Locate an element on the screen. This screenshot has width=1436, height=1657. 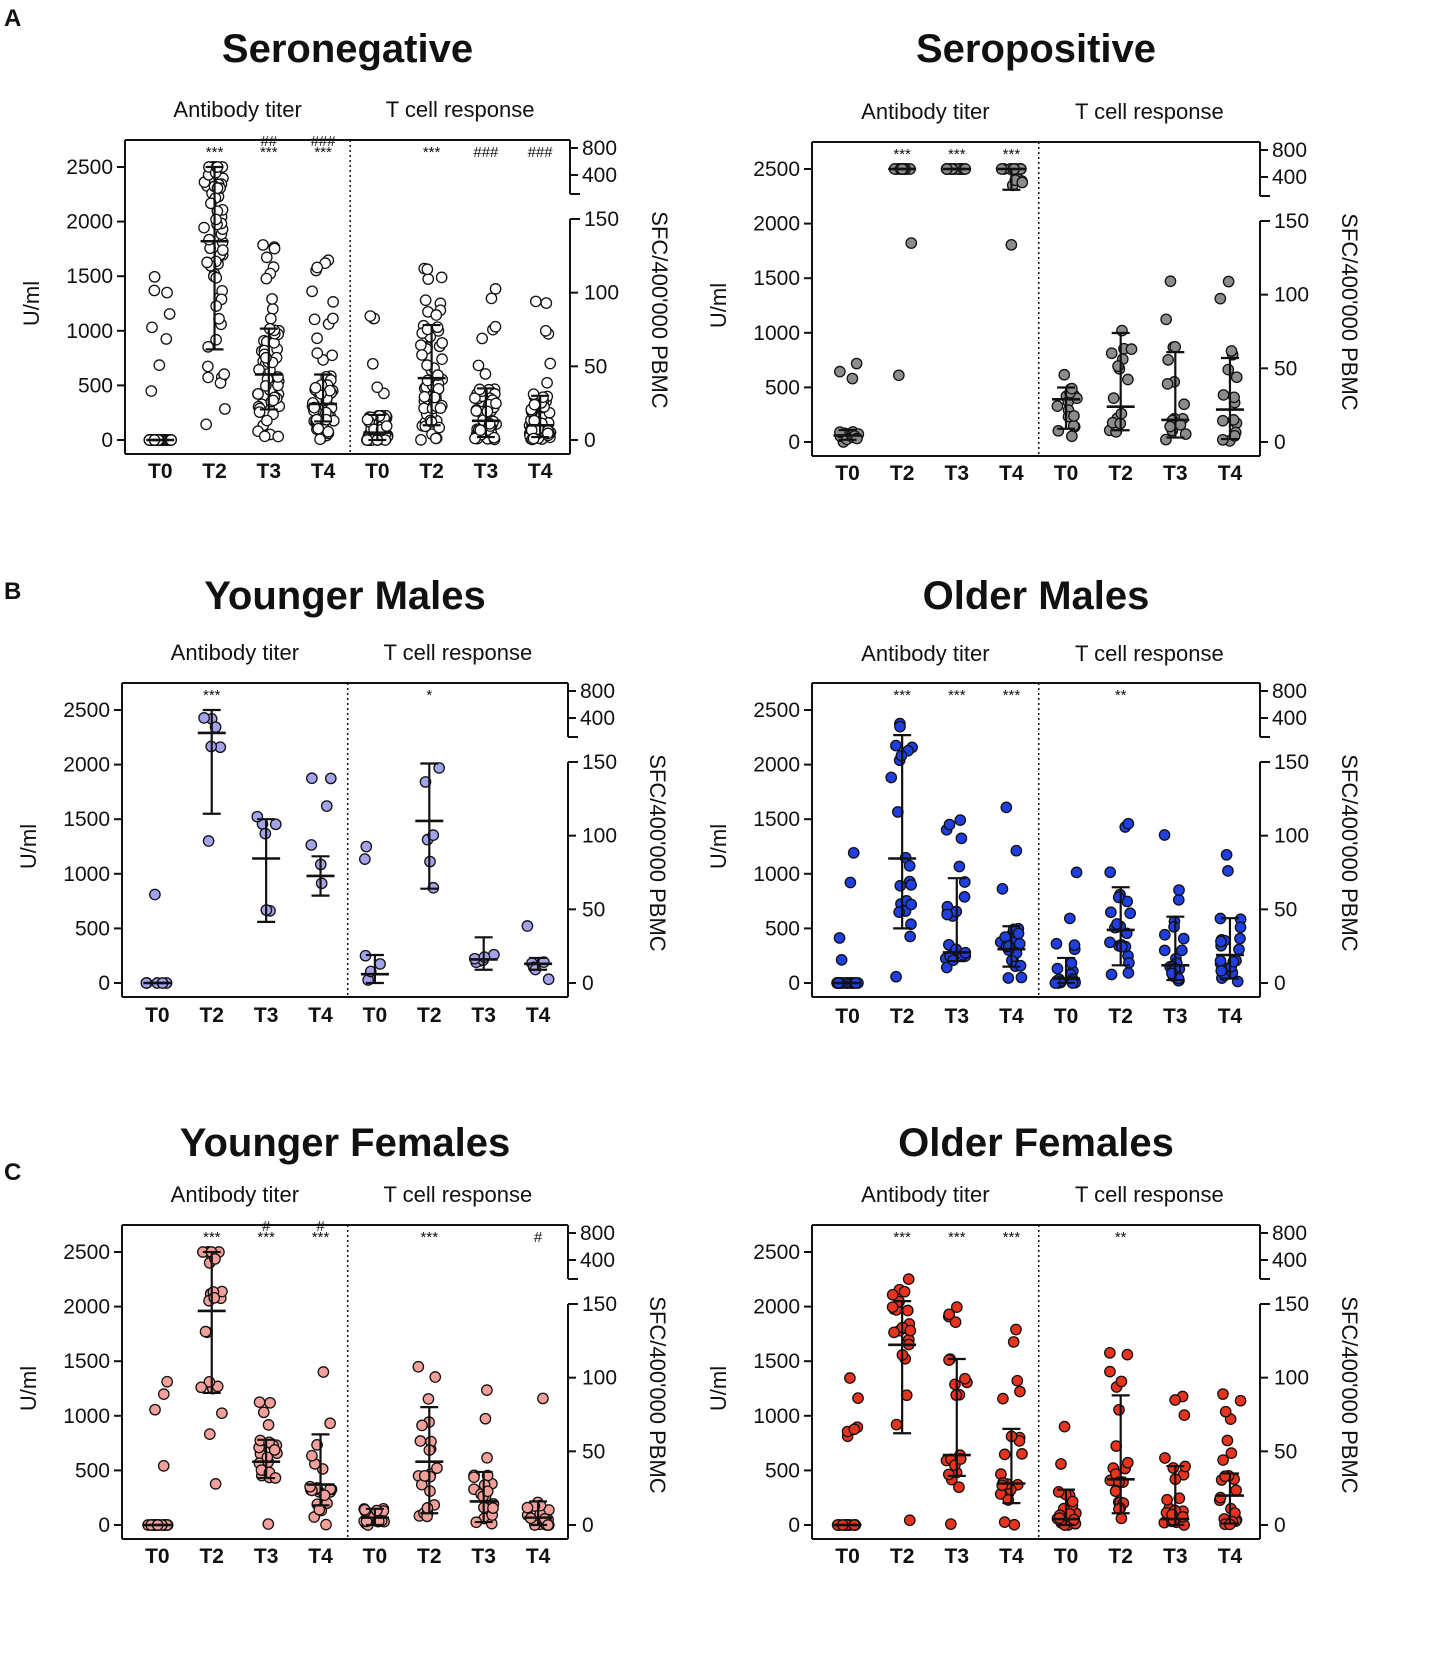
category-label: T2 is located at coordinates (1120, 473).